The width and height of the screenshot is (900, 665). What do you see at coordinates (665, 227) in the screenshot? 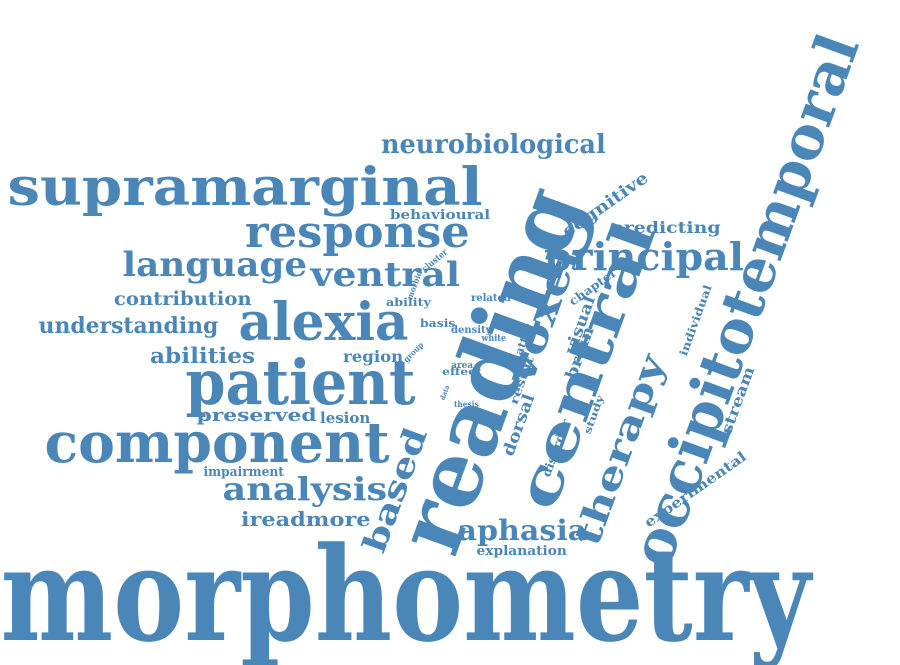
I see `word-predicting: predicting` at bounding box center [665, 227].